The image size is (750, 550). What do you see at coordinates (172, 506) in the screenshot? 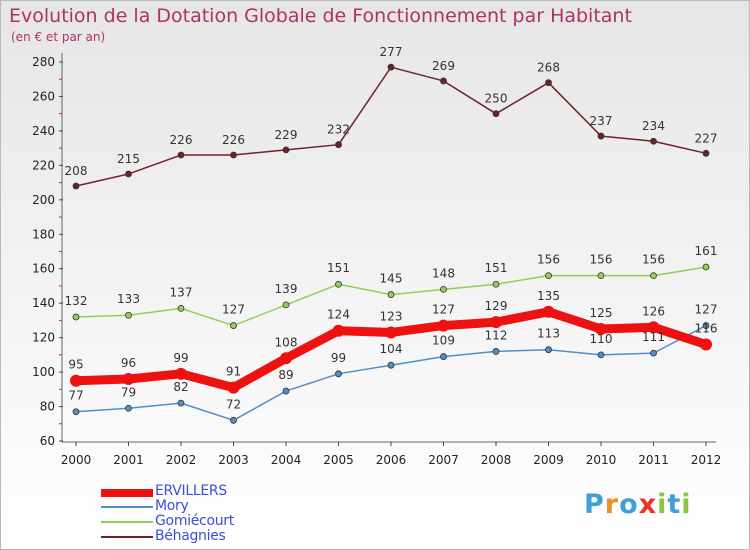
I see `legend-label-mory: Mory` at bounding box center [172, 506].